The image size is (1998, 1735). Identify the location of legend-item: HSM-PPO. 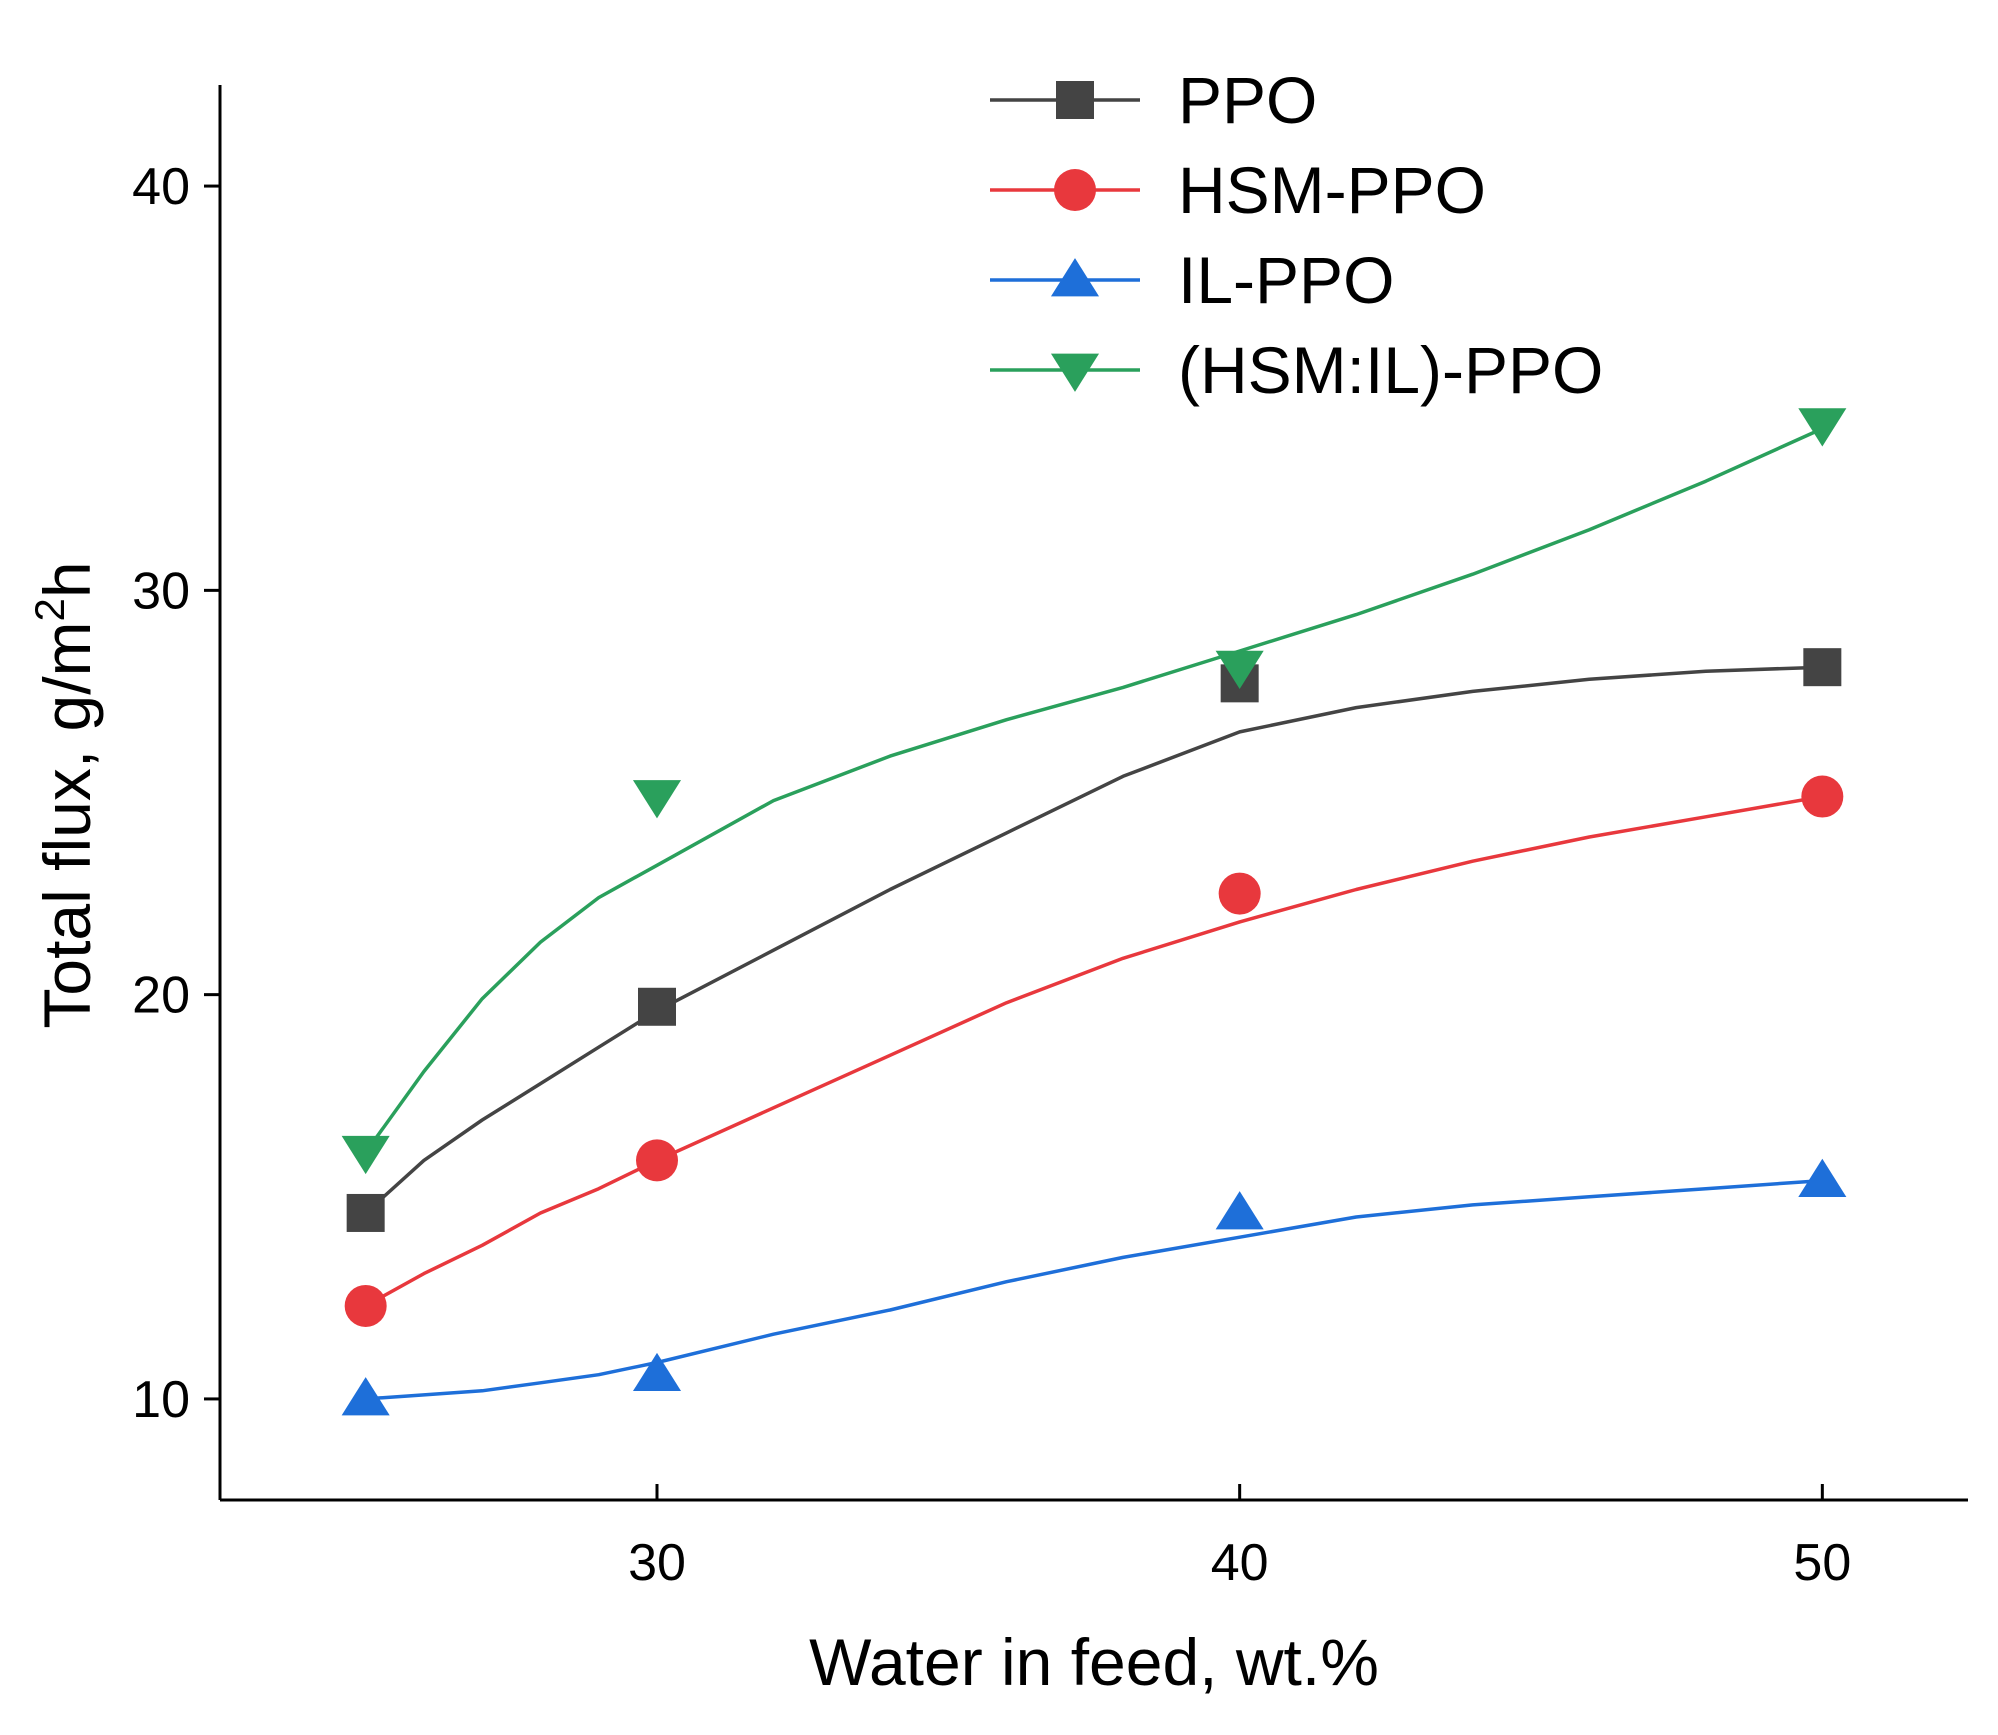
(1238, 190).